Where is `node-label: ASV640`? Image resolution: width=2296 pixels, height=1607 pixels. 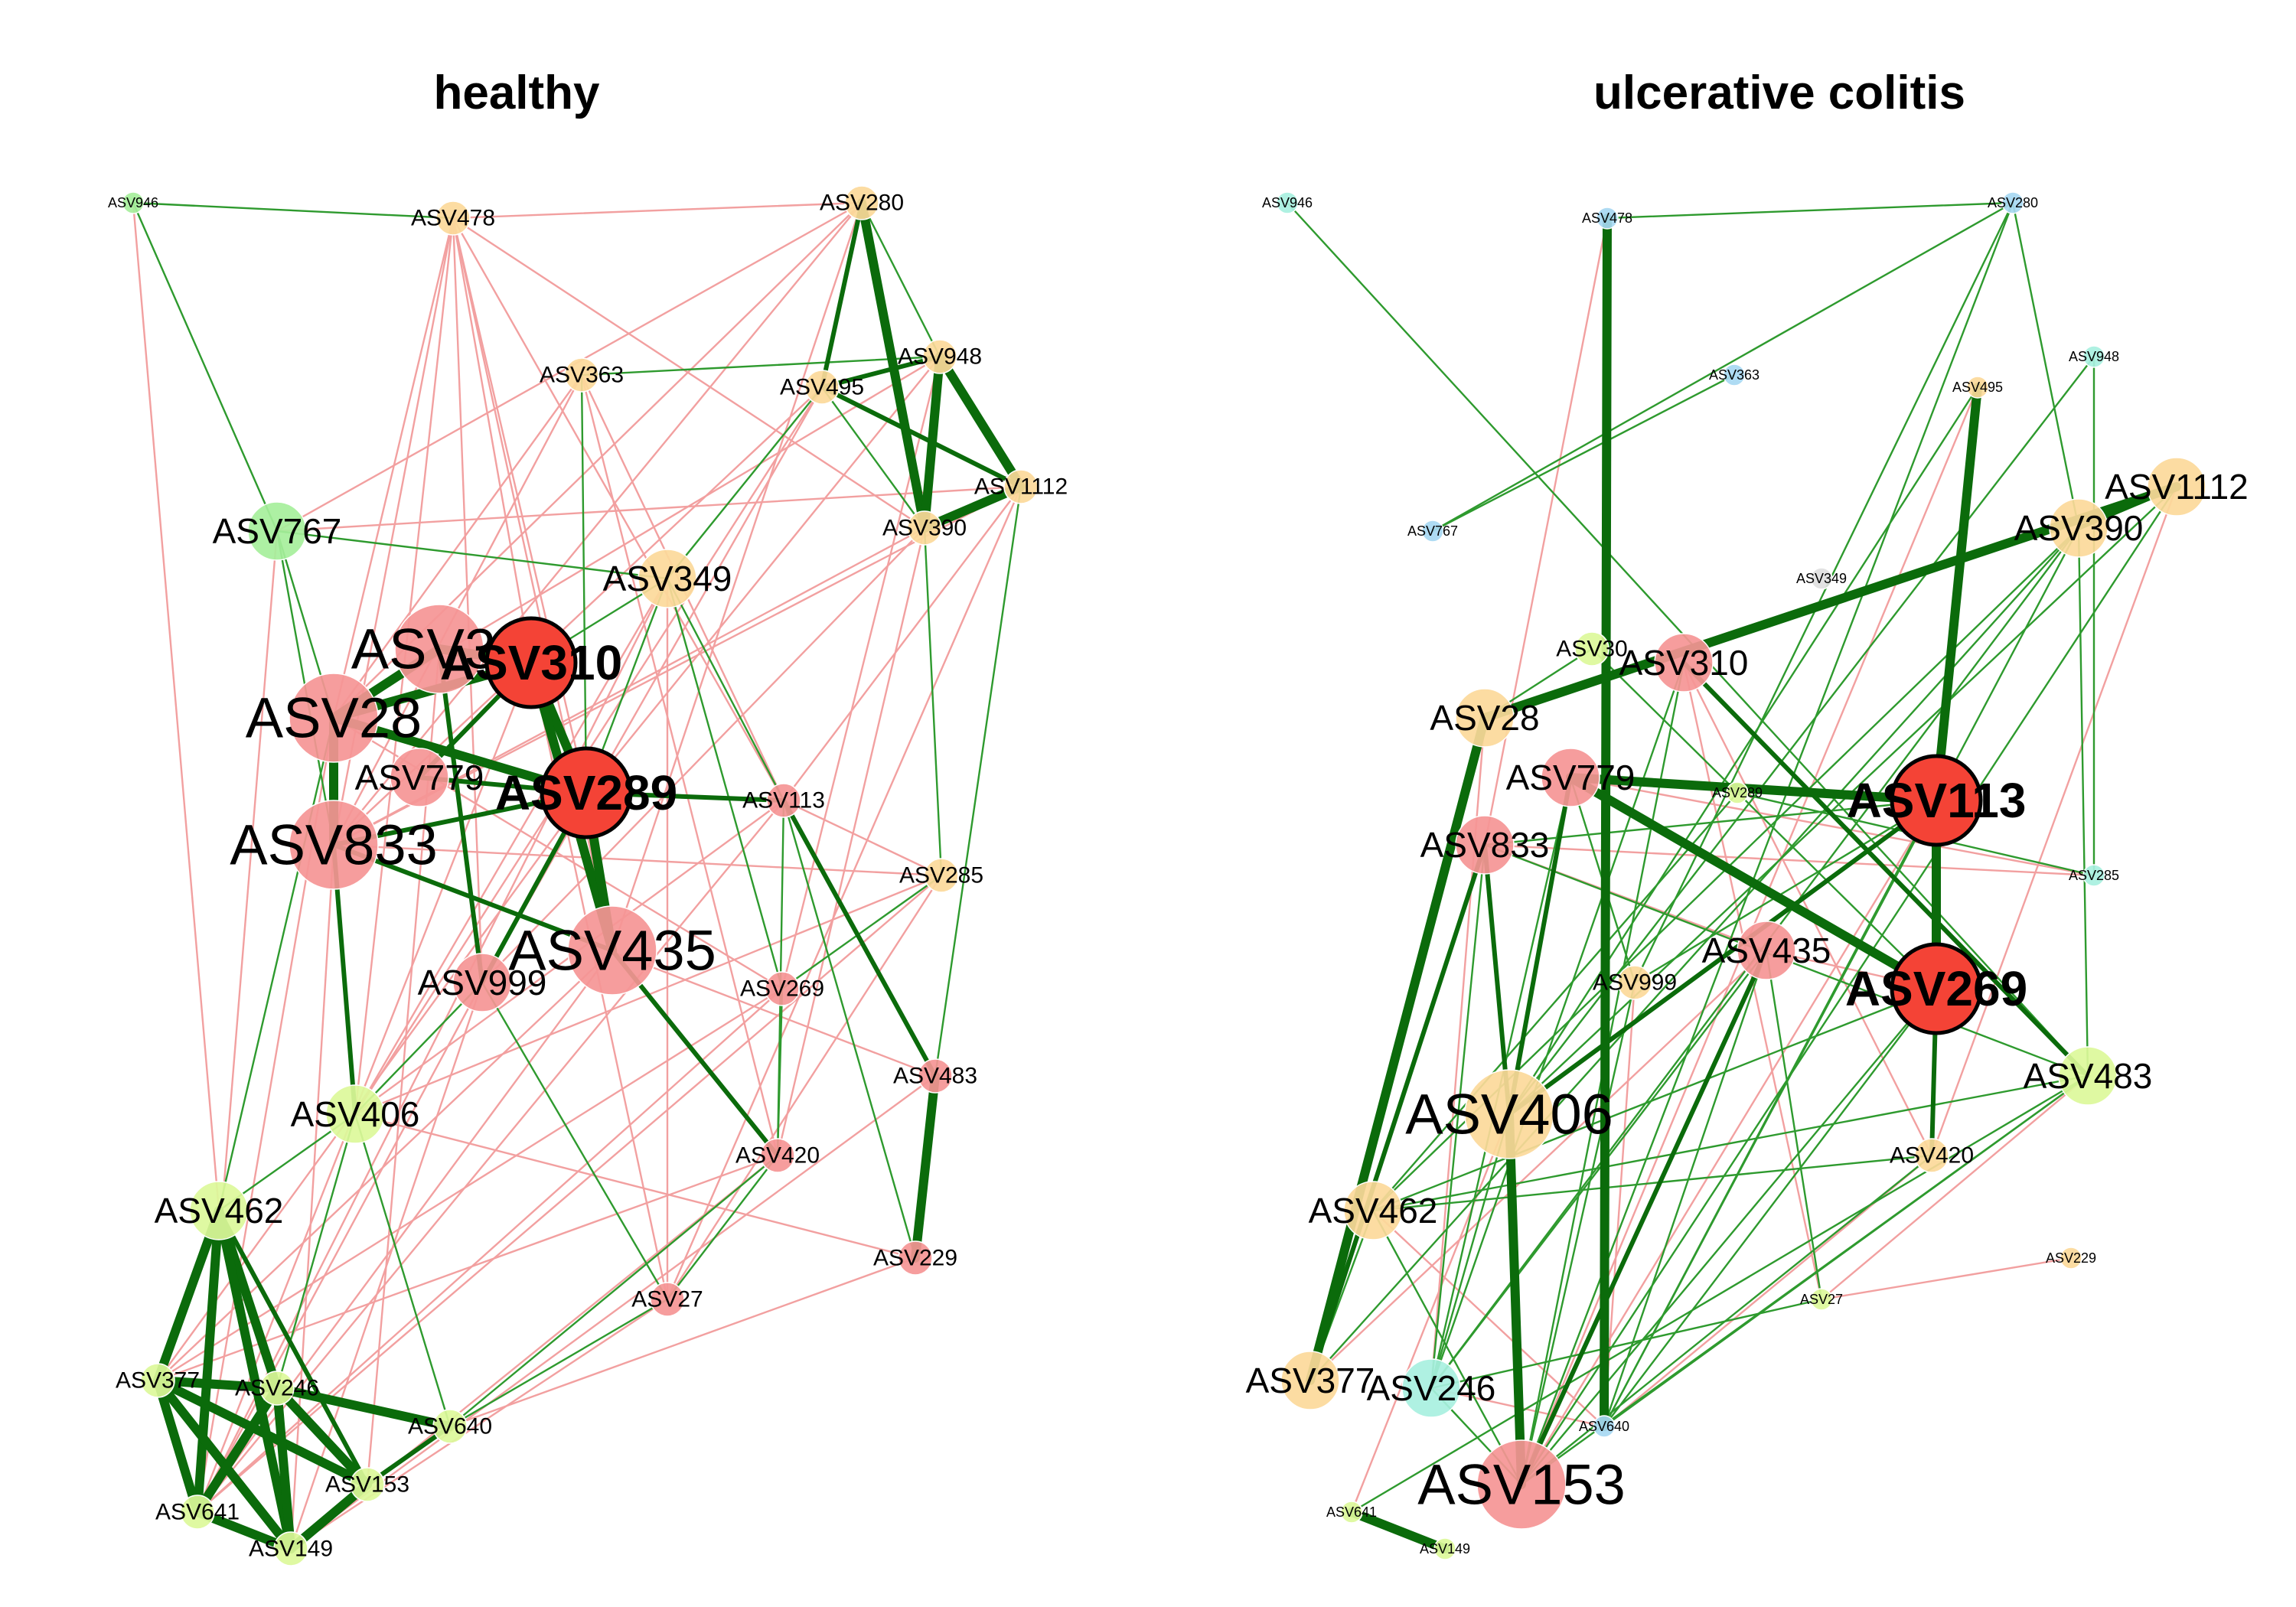 node-label: ASV640 is located at coordinates (450, 1426).